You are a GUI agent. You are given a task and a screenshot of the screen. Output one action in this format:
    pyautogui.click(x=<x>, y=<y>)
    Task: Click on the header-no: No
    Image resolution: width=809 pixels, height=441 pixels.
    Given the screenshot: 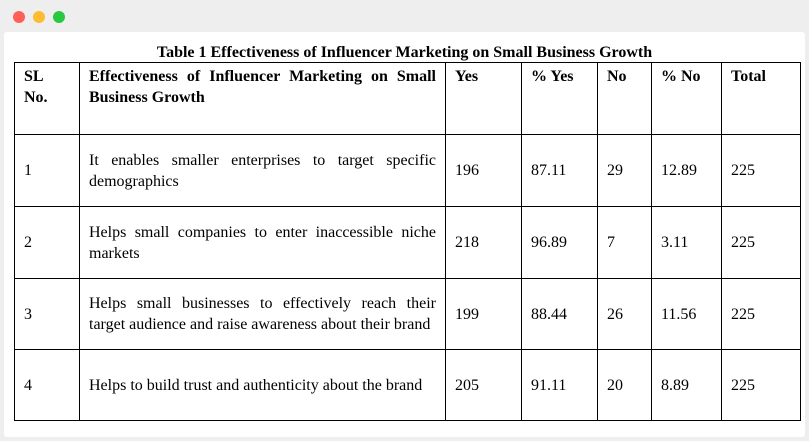 What is the action you would take?
    pyautogui.click(x=624, y=98)
    